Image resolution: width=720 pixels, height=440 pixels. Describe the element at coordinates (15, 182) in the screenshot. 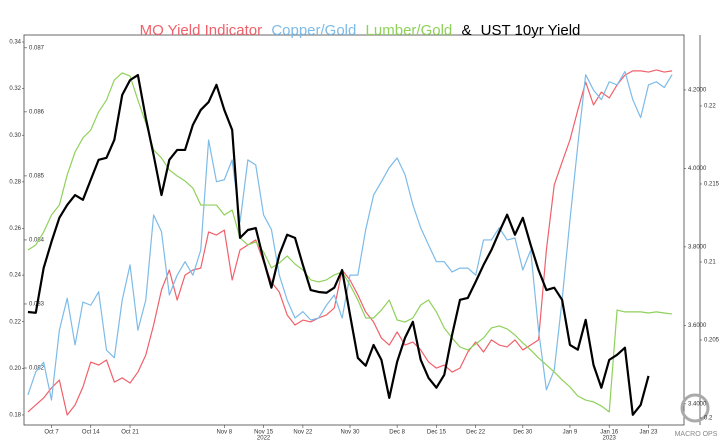

I see `y-tick-label: 0.28` at that location.